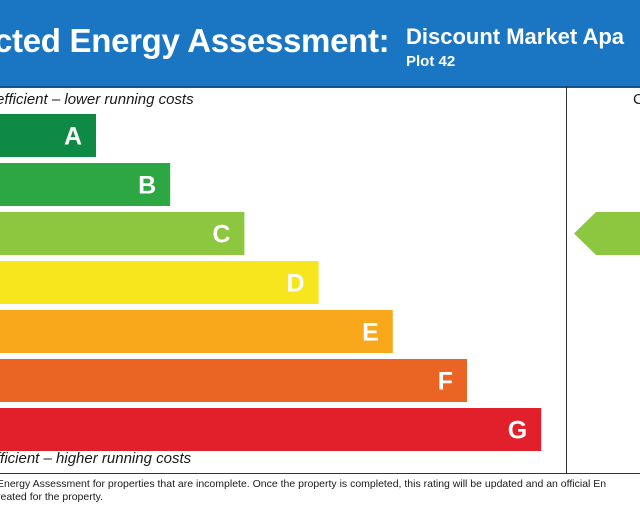  What do you see at coordinates (445, 382) in the screenshot?
I see `rating-bar-label-f: F` at bounding box center [445, 382].